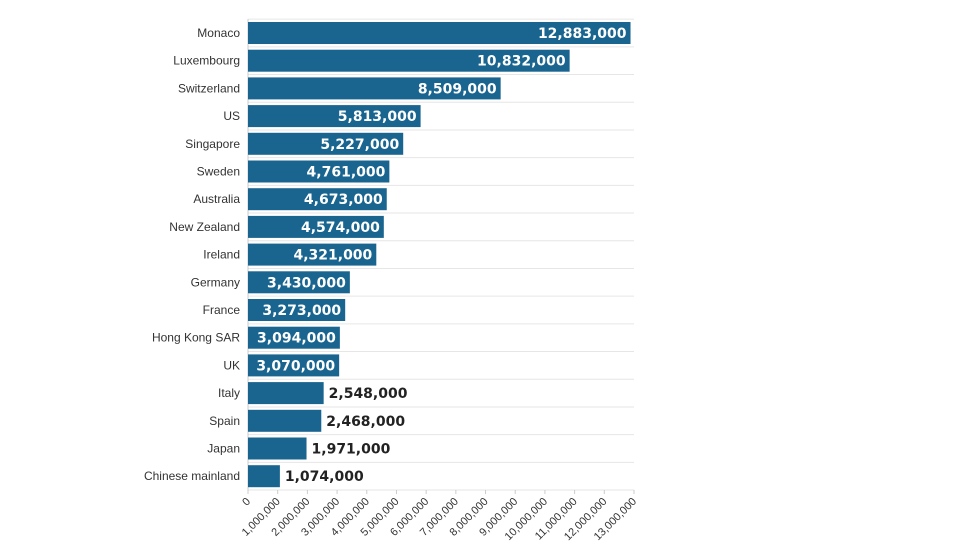  What do you see at coordinates (224, 421) in the screenshot?
I see `category-label: Spain` at bounding box center [224, 421].